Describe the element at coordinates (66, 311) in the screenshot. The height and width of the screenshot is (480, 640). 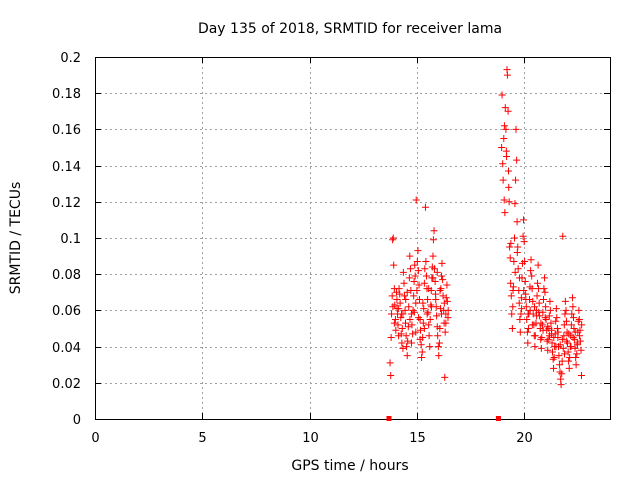
I see `y-tick-label: 0.06` at that location.